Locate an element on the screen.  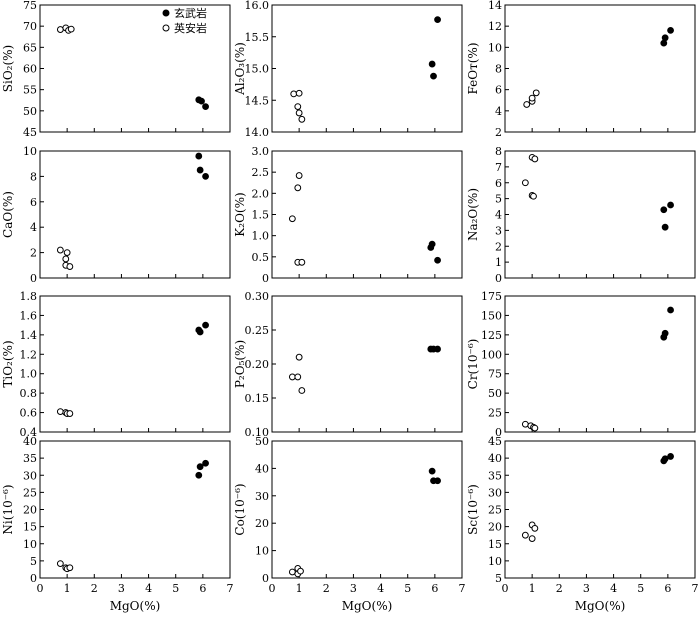
y-tick-label: 75 is located at coordinates (30, 6).